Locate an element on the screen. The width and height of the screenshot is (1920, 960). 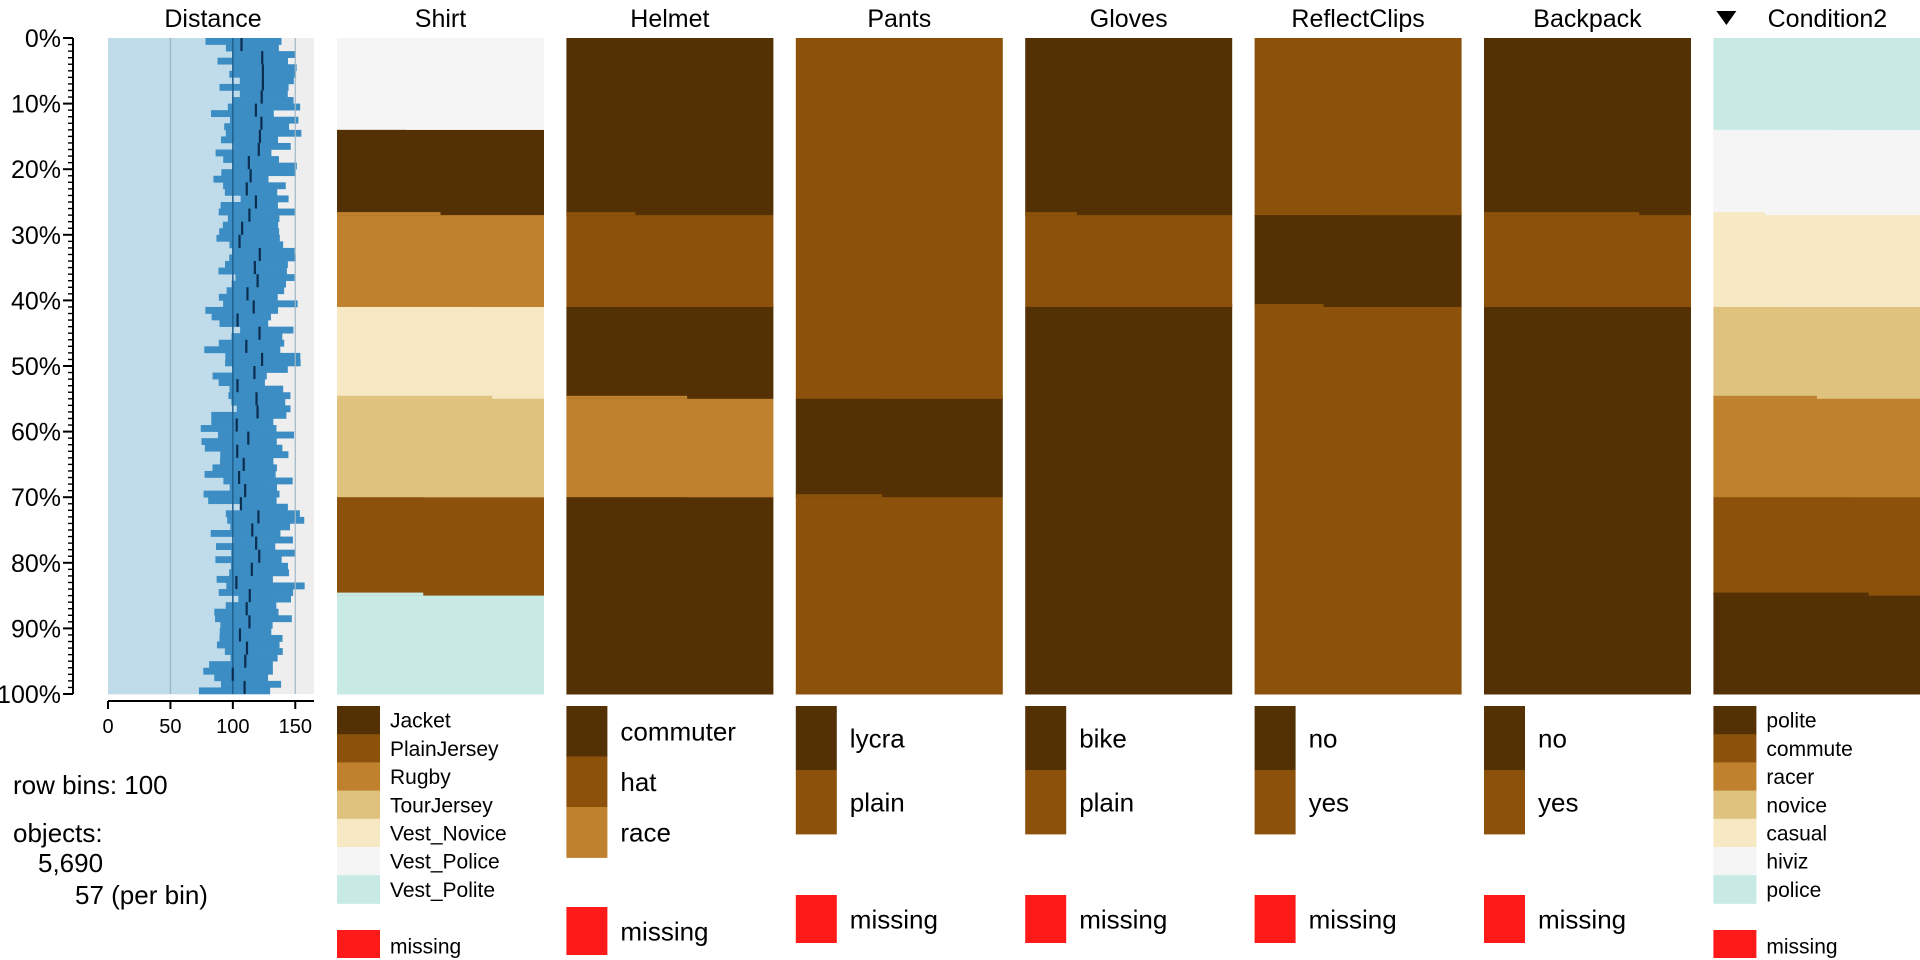
legend-label-condition2-missing: missing is located at coordinates (1801, 947).